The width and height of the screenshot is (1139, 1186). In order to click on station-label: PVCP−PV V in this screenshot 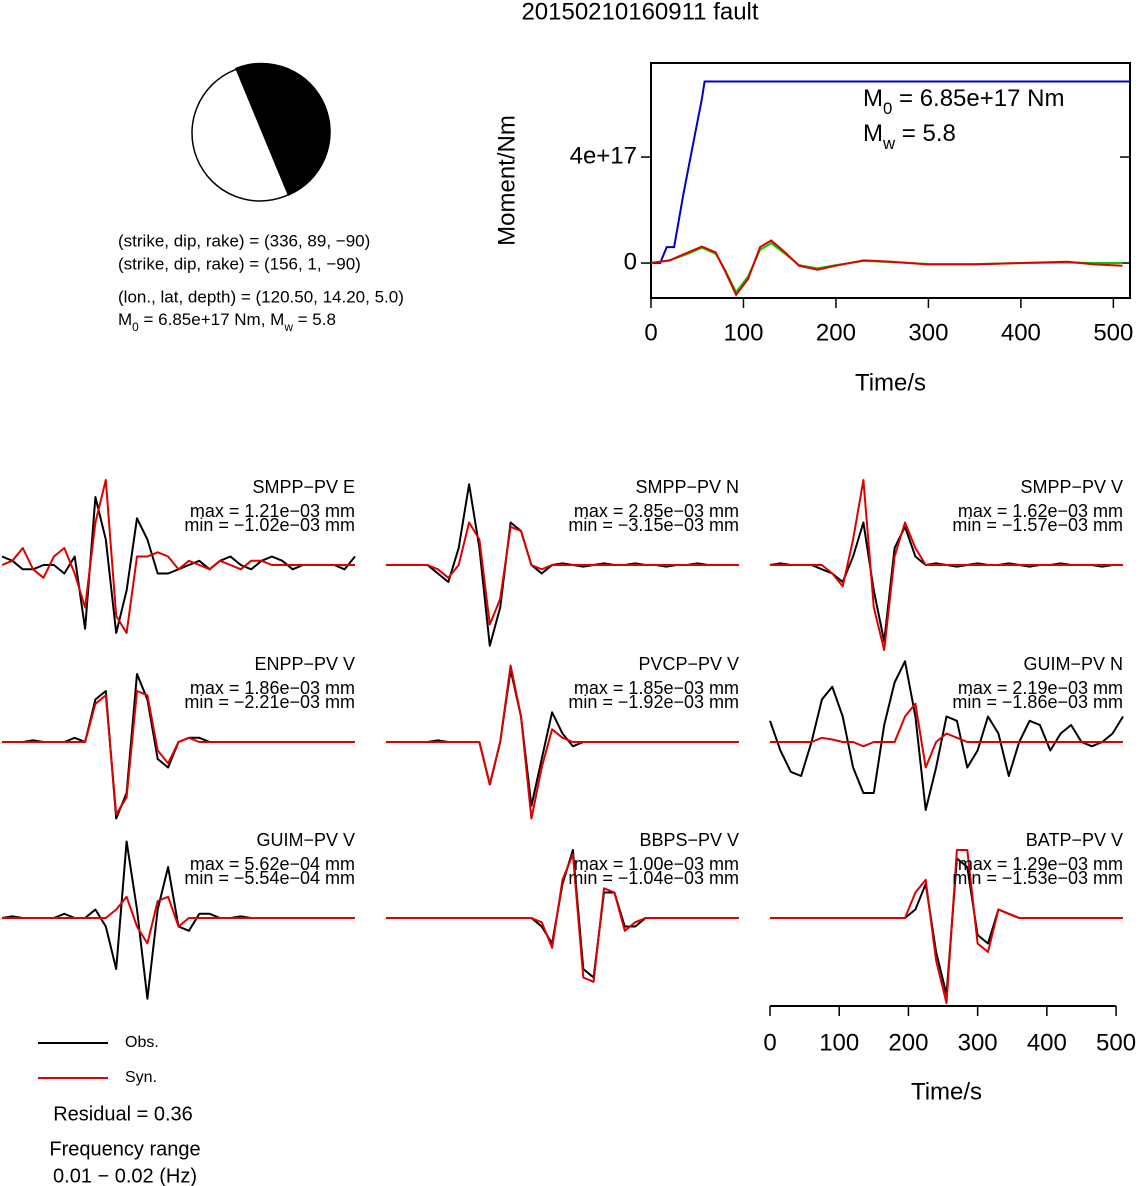, I will do `click(688, 664)`.